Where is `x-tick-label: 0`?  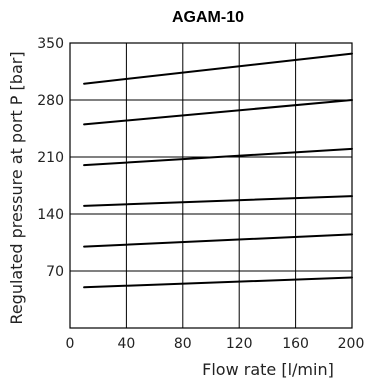
x-tick-label: 0 is located at coordinates (70, 344).